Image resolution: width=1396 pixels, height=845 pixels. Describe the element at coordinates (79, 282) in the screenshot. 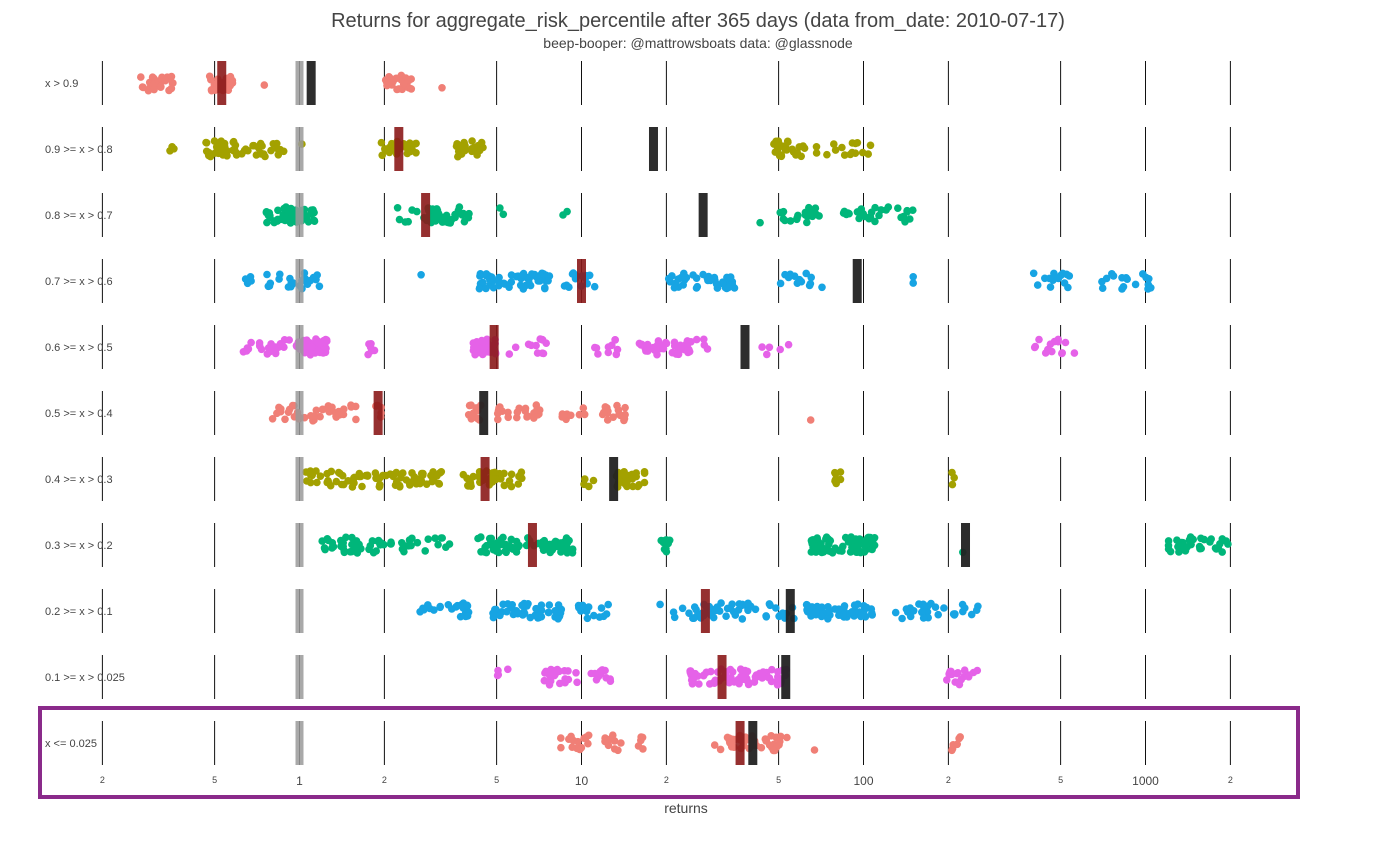

I see `row-label: 0.7 >= x > 0.6` at that location.